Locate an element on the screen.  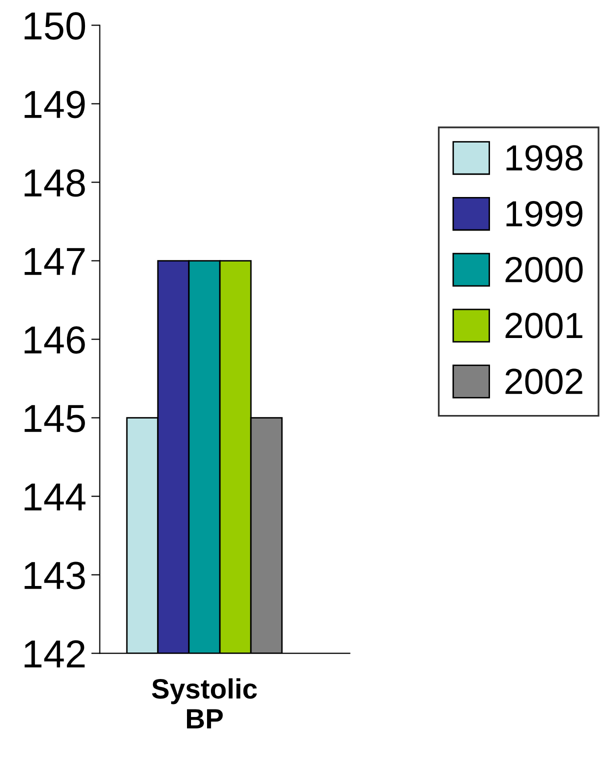
y-tick-label: 143 is located at coordinates (54, 576).